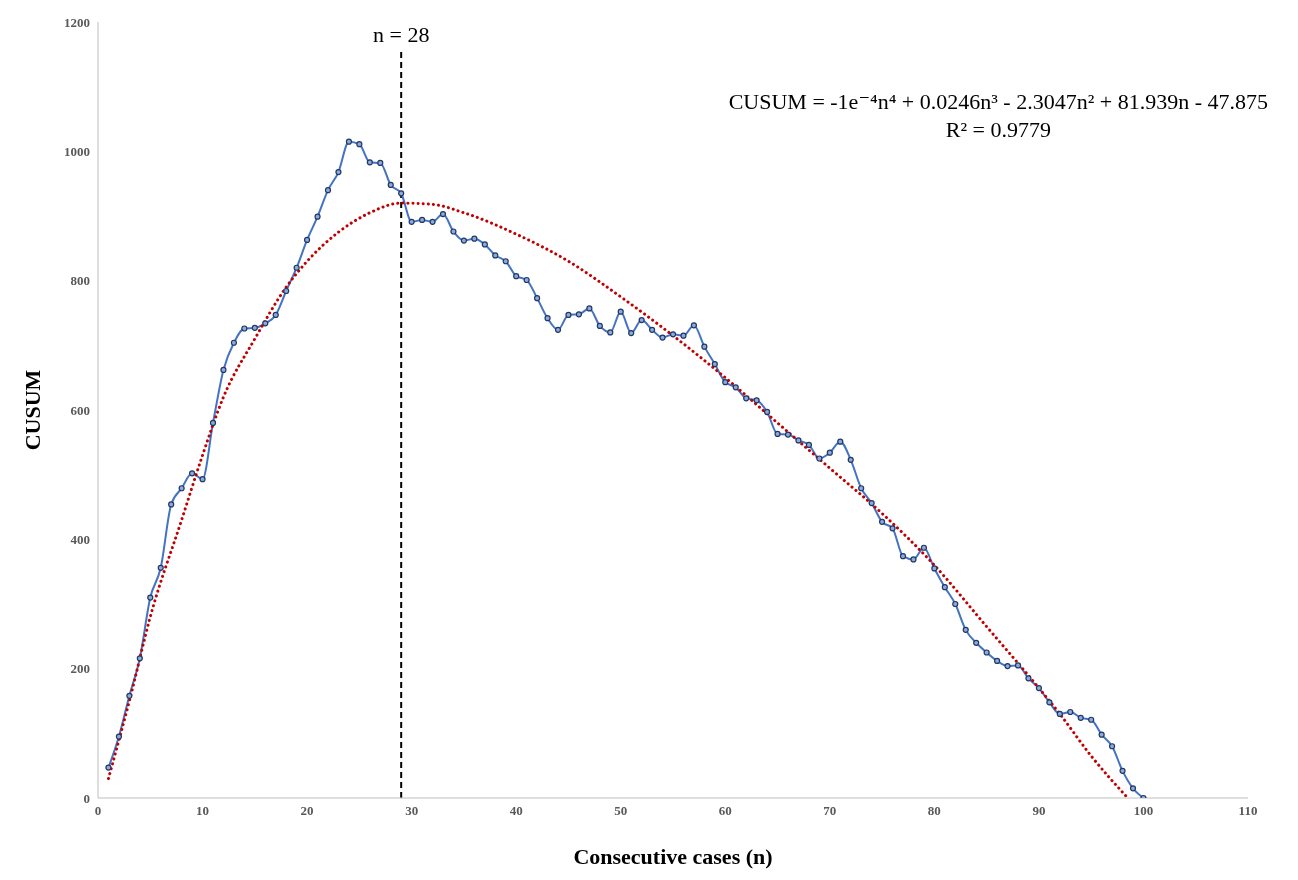 Image resolution: width=1298 pixels, height=880 pixels. I want to click on x-tick-label: 30, so click(412, 811).